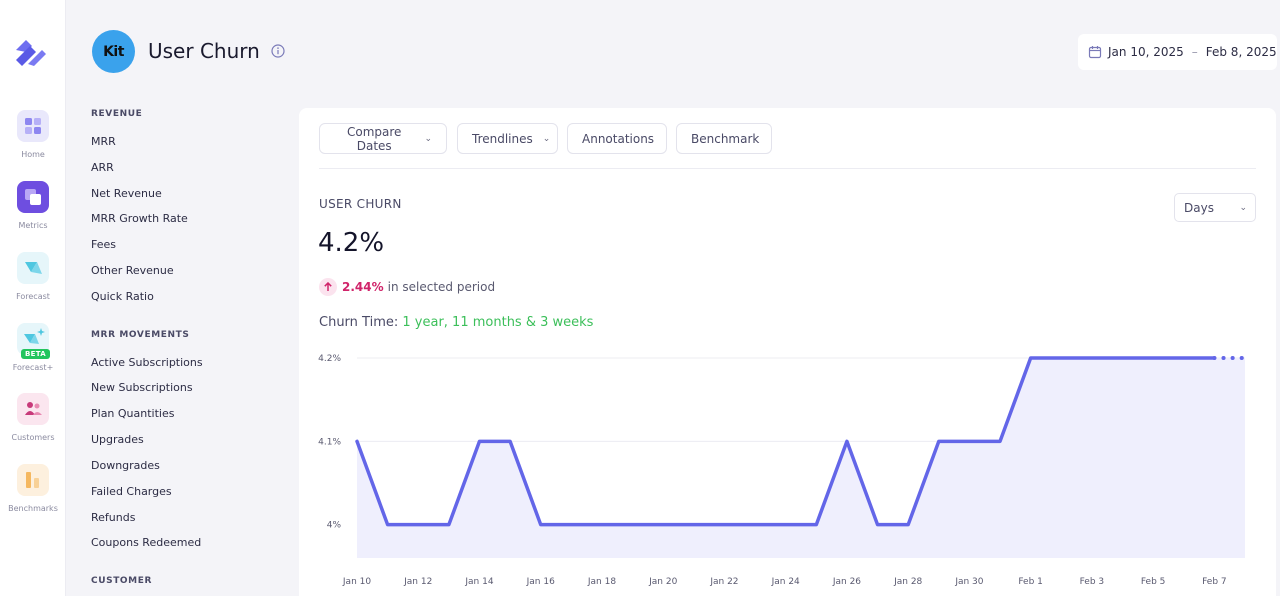 Image resolution: width=1280 pixels, height=596 pixels. I want to click on churn-time-value: 1 year, 11 months & 3 weeks, so click(498, 322).